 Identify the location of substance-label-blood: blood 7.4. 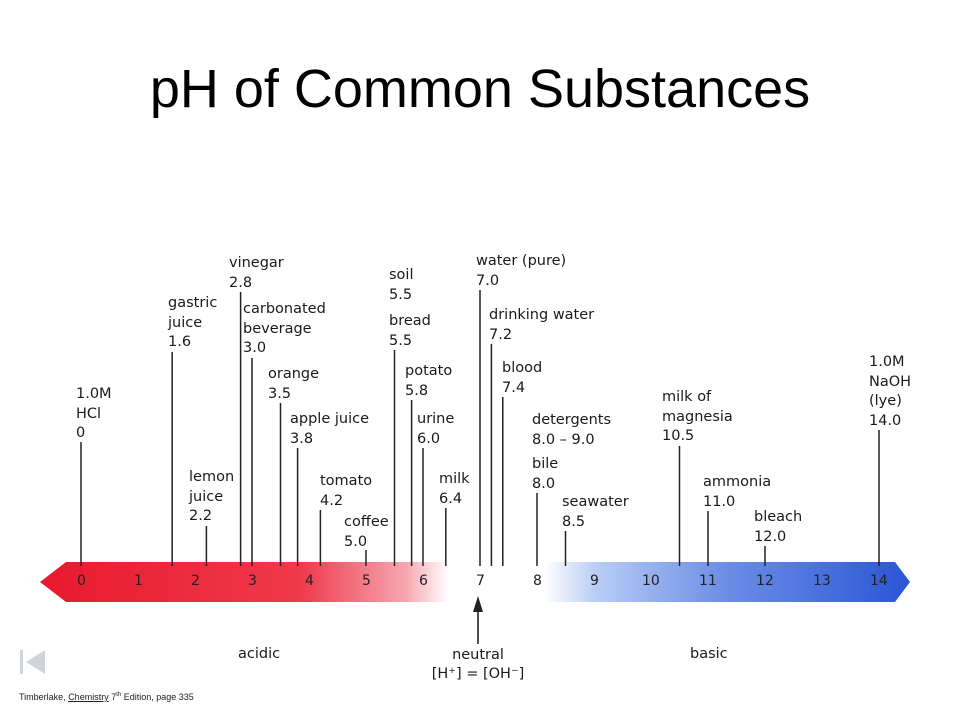
(522, 378).